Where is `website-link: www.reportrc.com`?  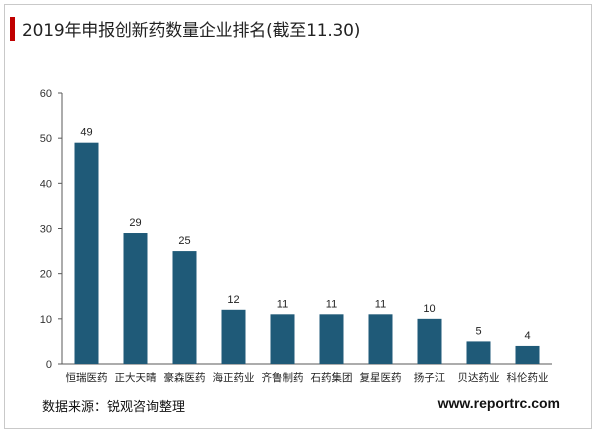 website-link: www.reportrc.com is located at coordinates (498, 403).